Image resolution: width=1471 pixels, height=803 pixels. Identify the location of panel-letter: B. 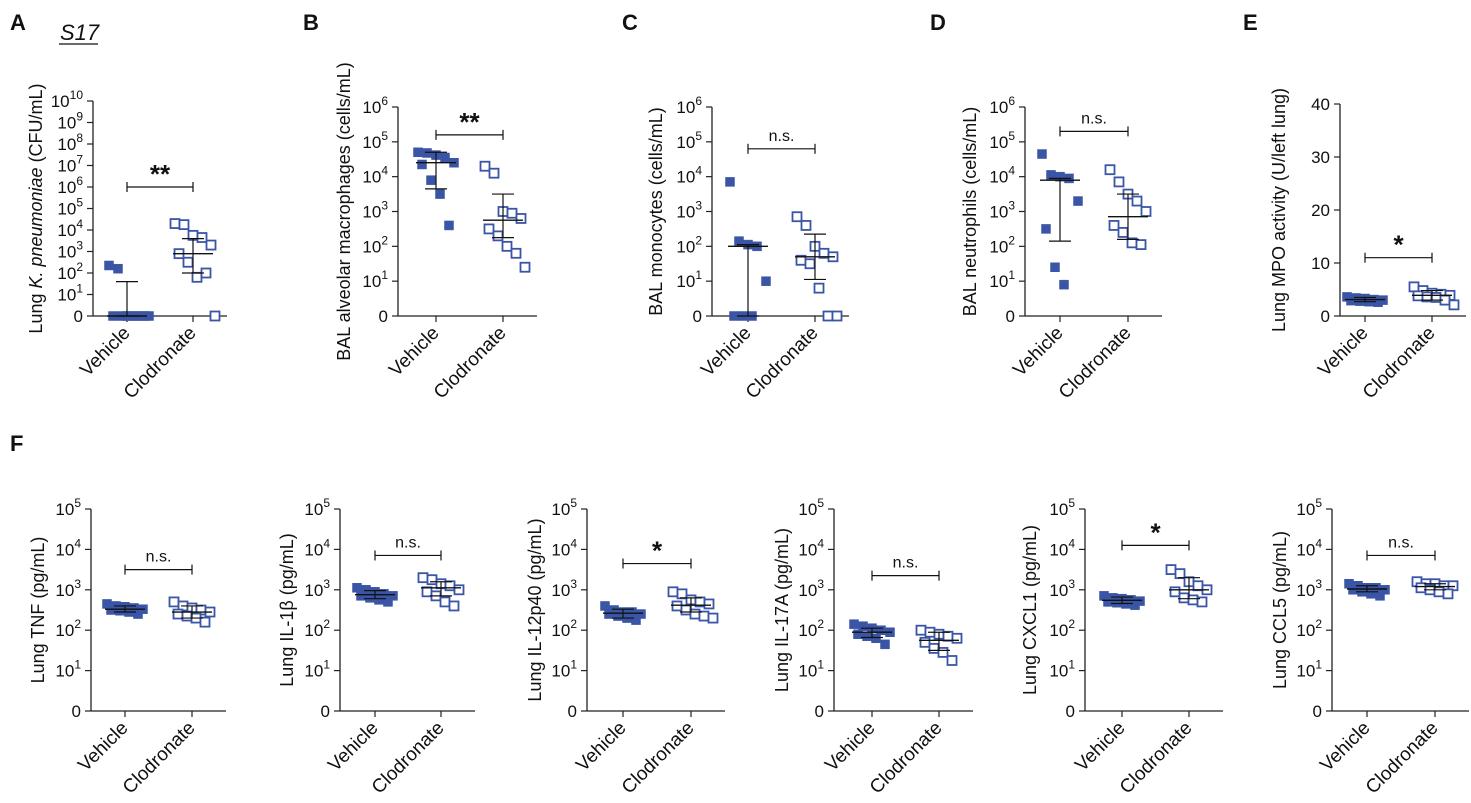
(311, 22).